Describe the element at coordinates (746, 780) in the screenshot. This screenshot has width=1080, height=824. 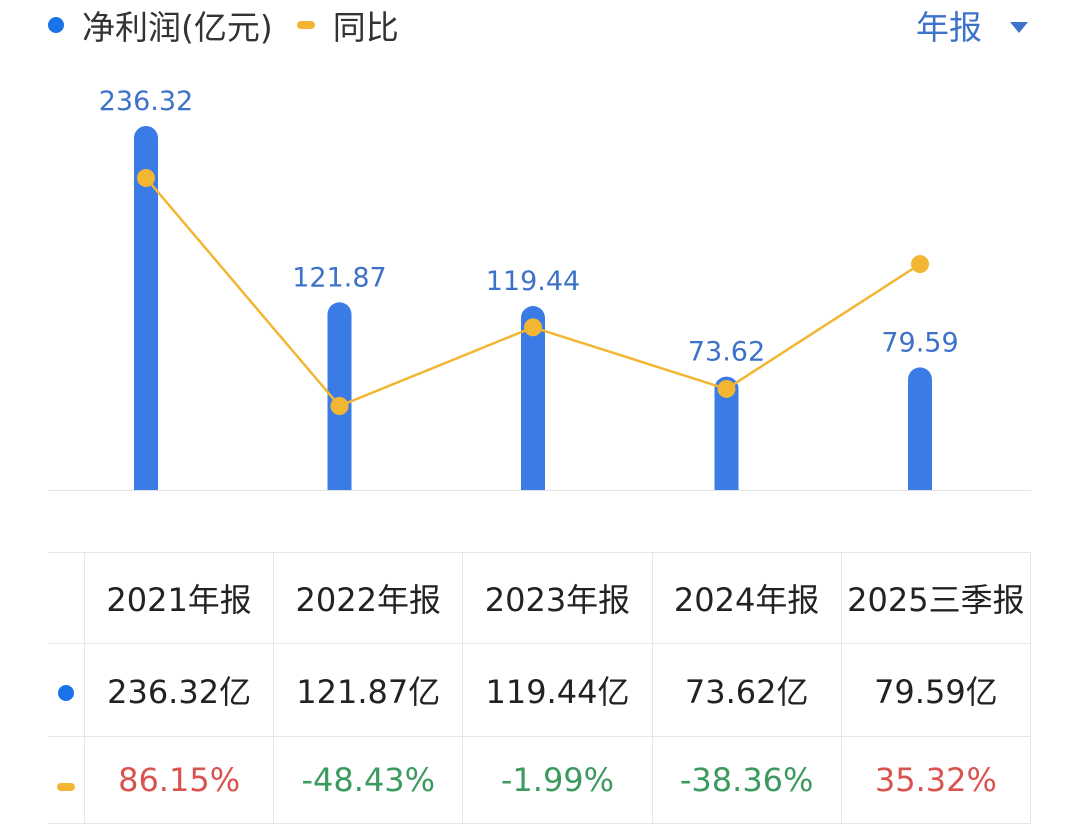
I see `yoy-cell: -38.36%` at that location.